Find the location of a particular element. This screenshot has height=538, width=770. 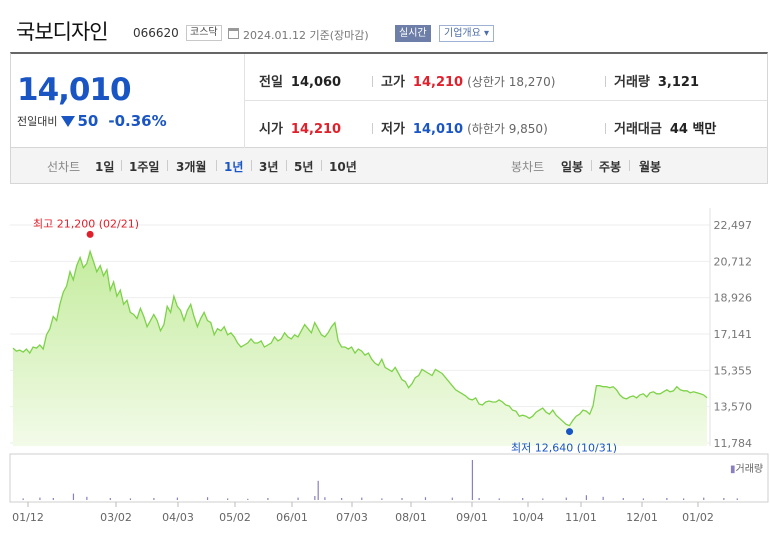

price-change: 전일대비 50 -0.36% is located at coordinates (92, 121).